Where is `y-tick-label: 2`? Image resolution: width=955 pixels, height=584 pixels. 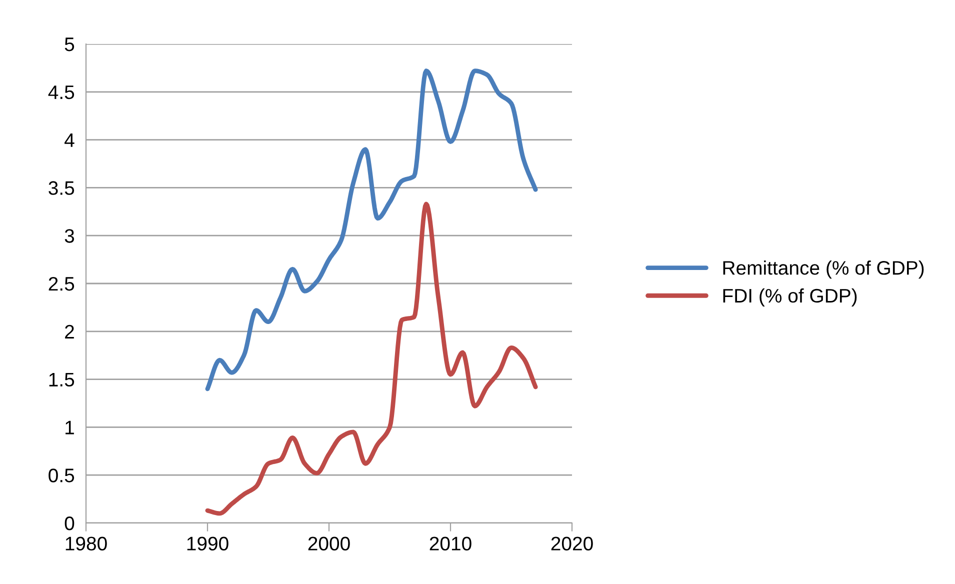 y-tick-label: 2 is located at coordinates (69, 331).